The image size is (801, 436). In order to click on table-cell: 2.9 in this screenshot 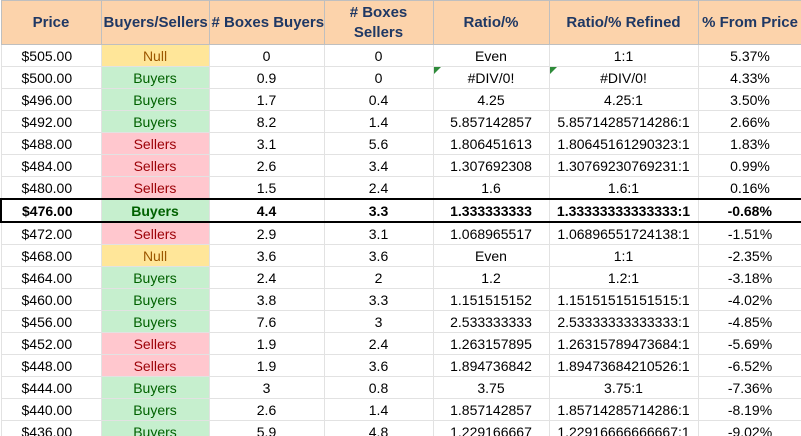, I will do `click(266, 233)`.